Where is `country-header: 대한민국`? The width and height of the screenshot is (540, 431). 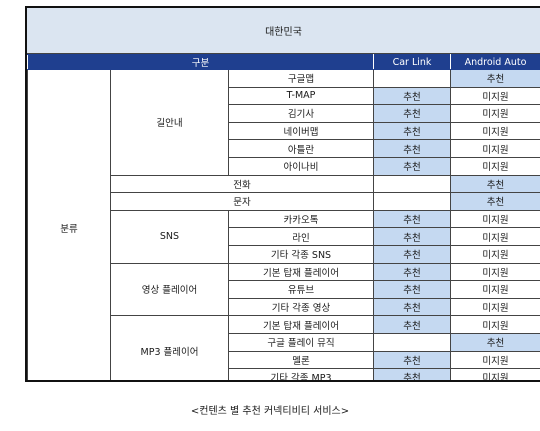
country-header: 대한민국 is located at coordinates (283, 31).